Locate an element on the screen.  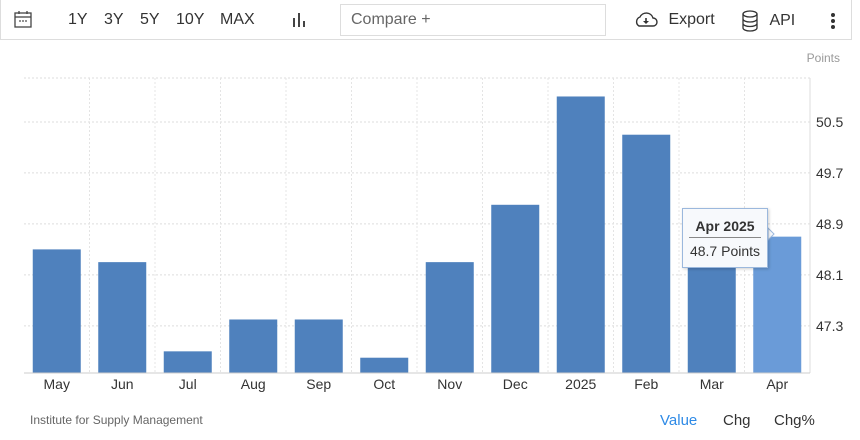
tab-chg-pct: Chg% is located at coordinates (794, 420).